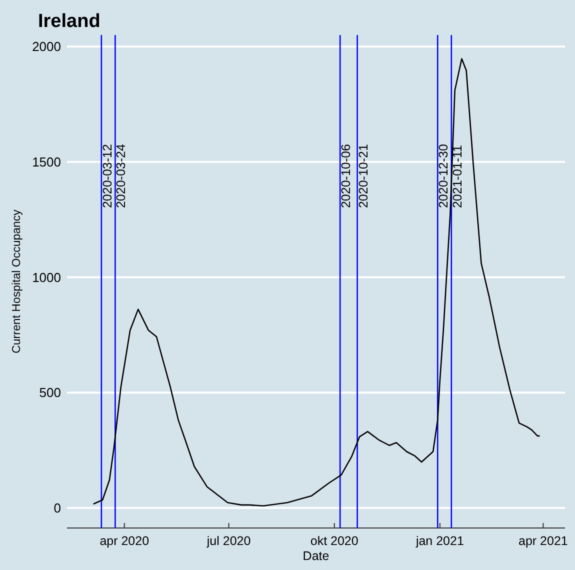 This screenshot has height=570, width=575. I want to click on ref-line-label: 2021-01-11, so click(457, 176).